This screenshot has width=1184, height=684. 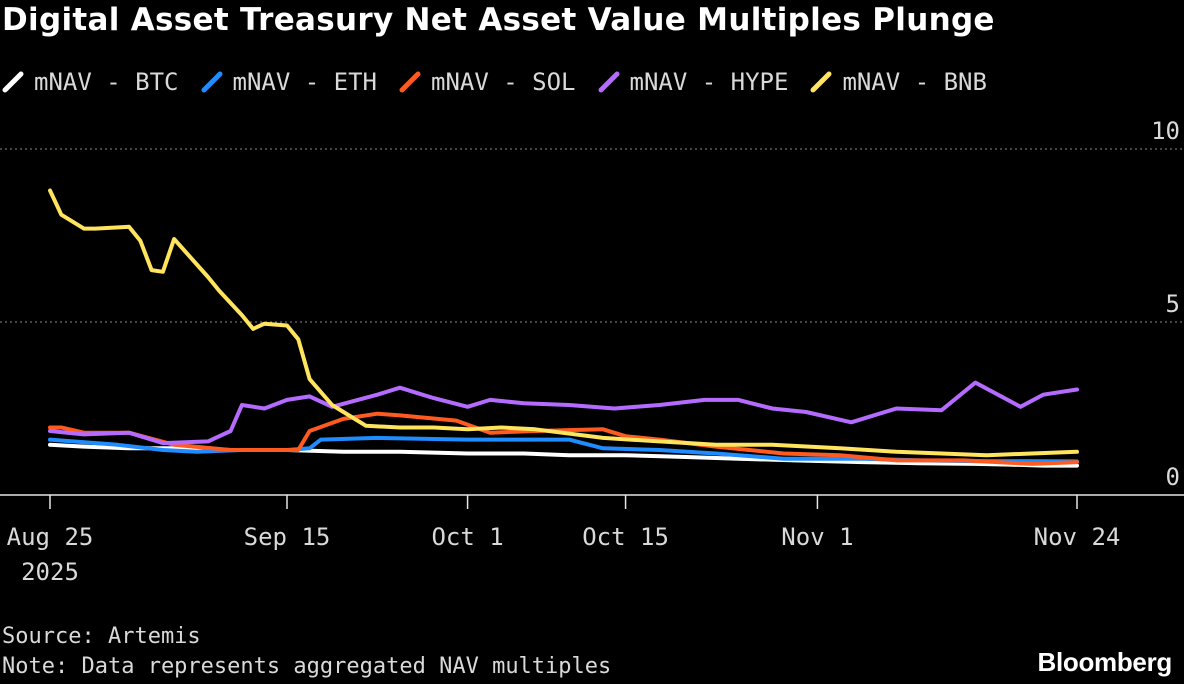 I want to click on legend-label: mNAV - SOL, so click(x=503, y=82).